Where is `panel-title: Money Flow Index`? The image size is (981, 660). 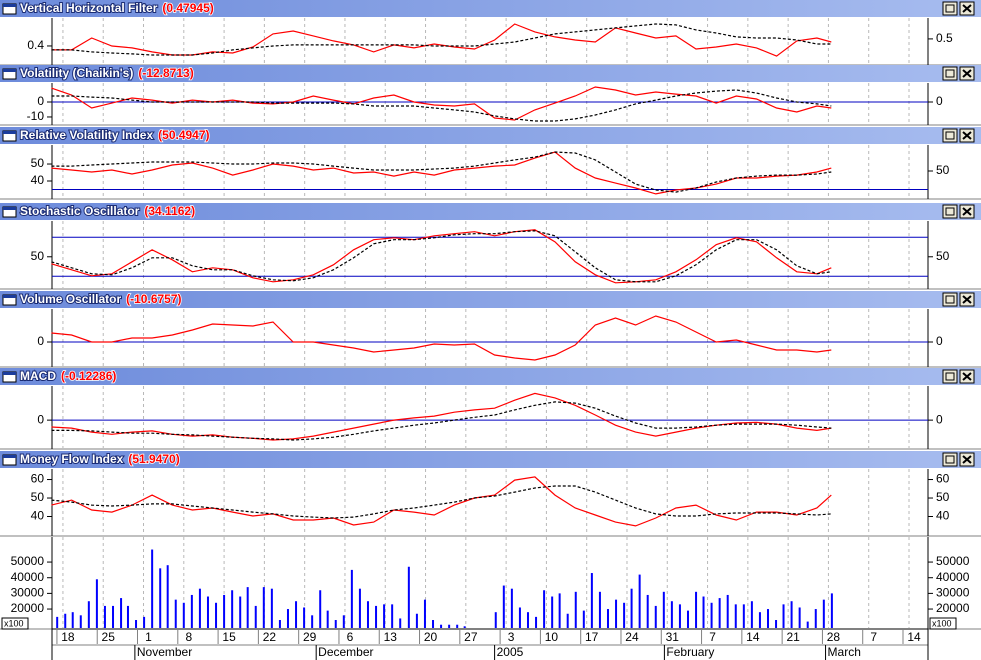 panel-title: Money Flow Index is located at coordinates (72, 459).